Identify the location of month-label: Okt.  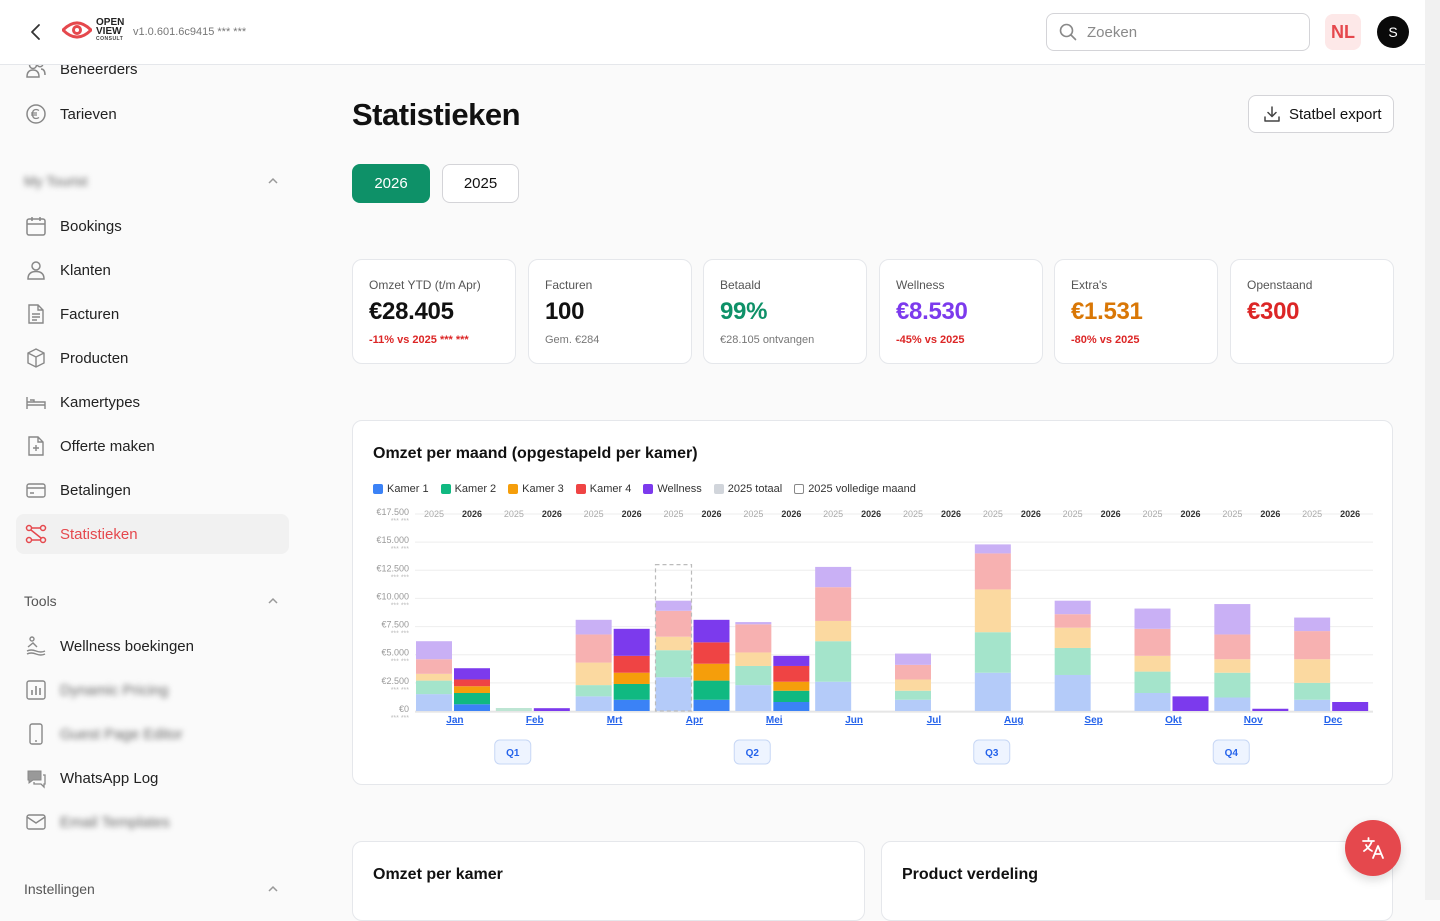
(1173, 720).